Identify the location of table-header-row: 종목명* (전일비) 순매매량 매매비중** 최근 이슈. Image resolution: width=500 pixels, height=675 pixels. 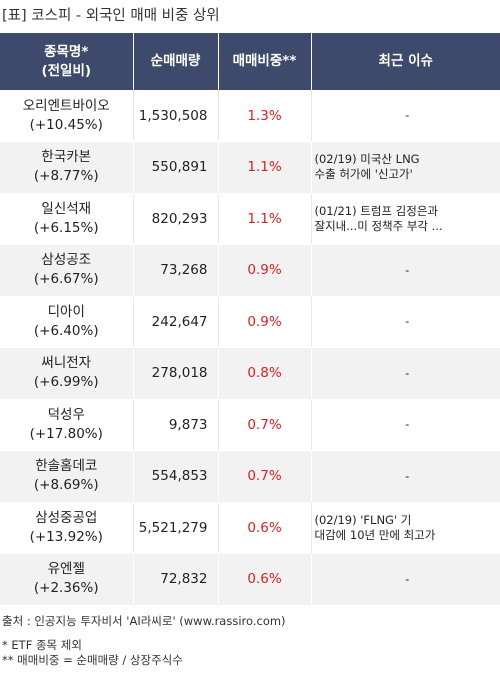
(250, 61).